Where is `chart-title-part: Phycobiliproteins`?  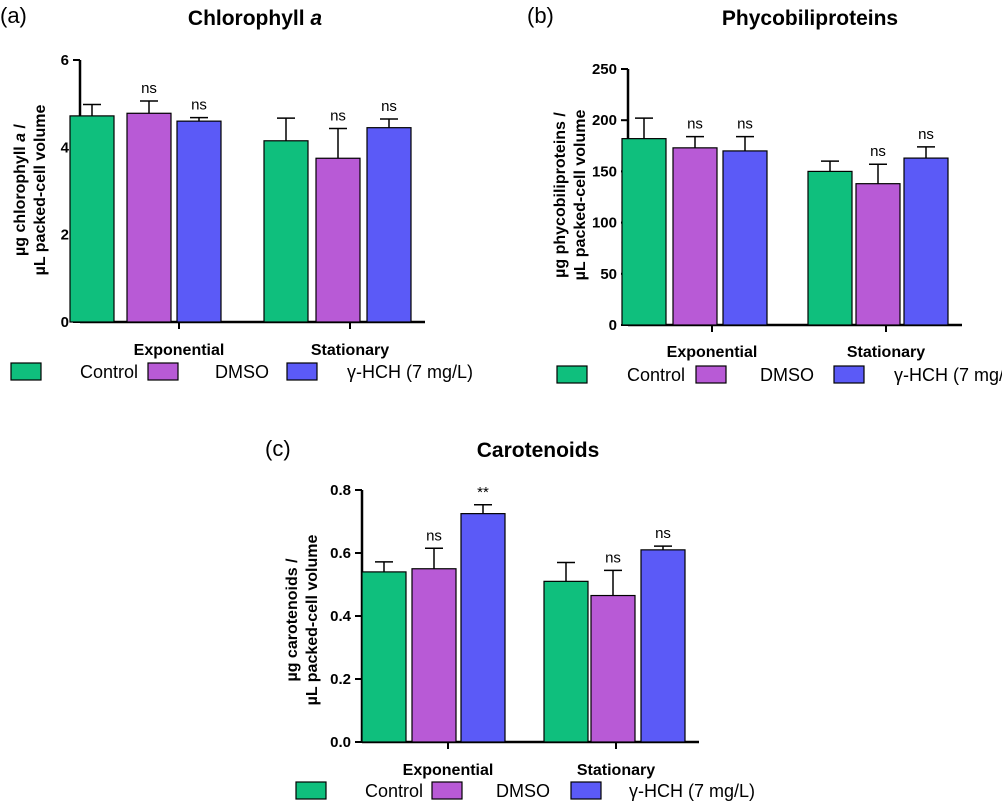 chart-title-part: Phycobiliproteins is located at coordinates (810, 18).